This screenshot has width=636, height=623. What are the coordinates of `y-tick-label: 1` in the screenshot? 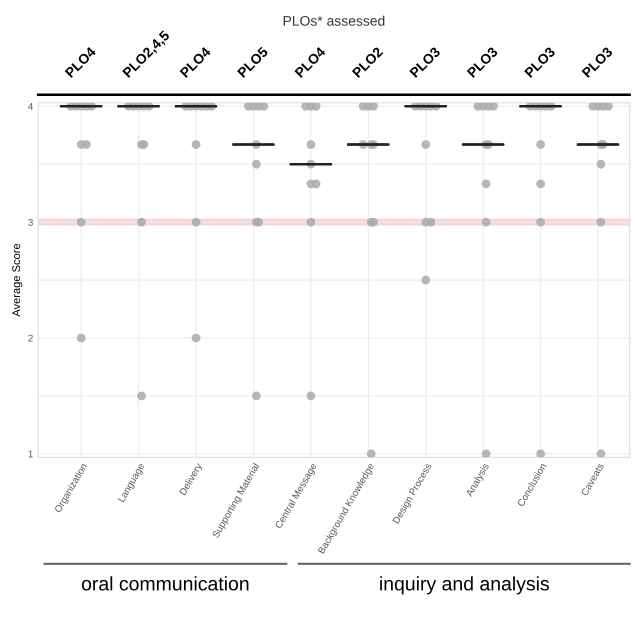 It's located at (30, 454).